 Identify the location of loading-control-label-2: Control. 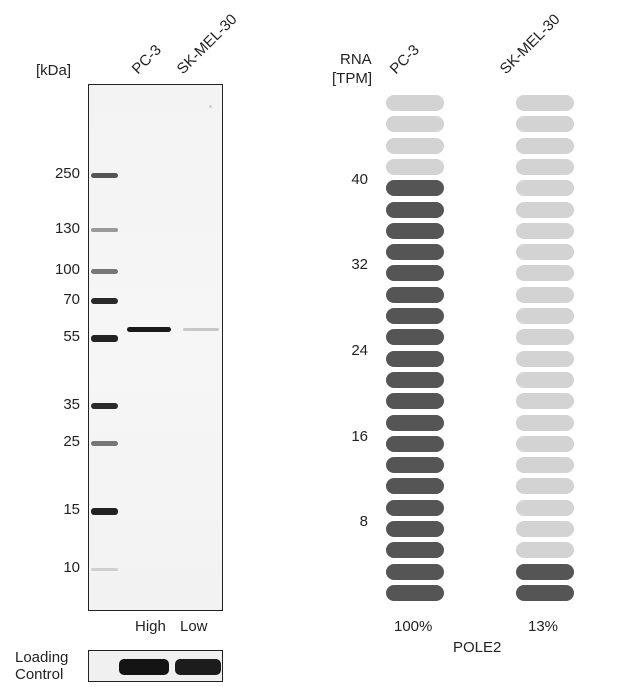
(39, 674).